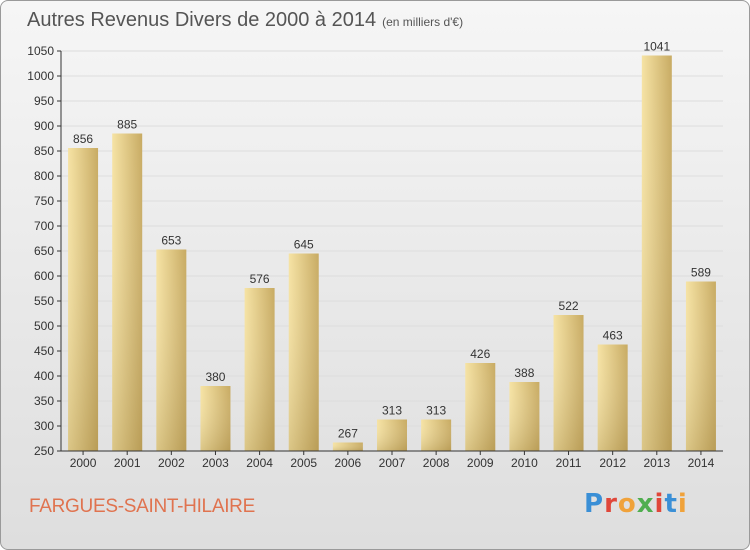 The height and width of the screenshot is (550, 750). Describe the element at coordinates (524, 373) in the screenshot. I see `data-label: 388` at that location.